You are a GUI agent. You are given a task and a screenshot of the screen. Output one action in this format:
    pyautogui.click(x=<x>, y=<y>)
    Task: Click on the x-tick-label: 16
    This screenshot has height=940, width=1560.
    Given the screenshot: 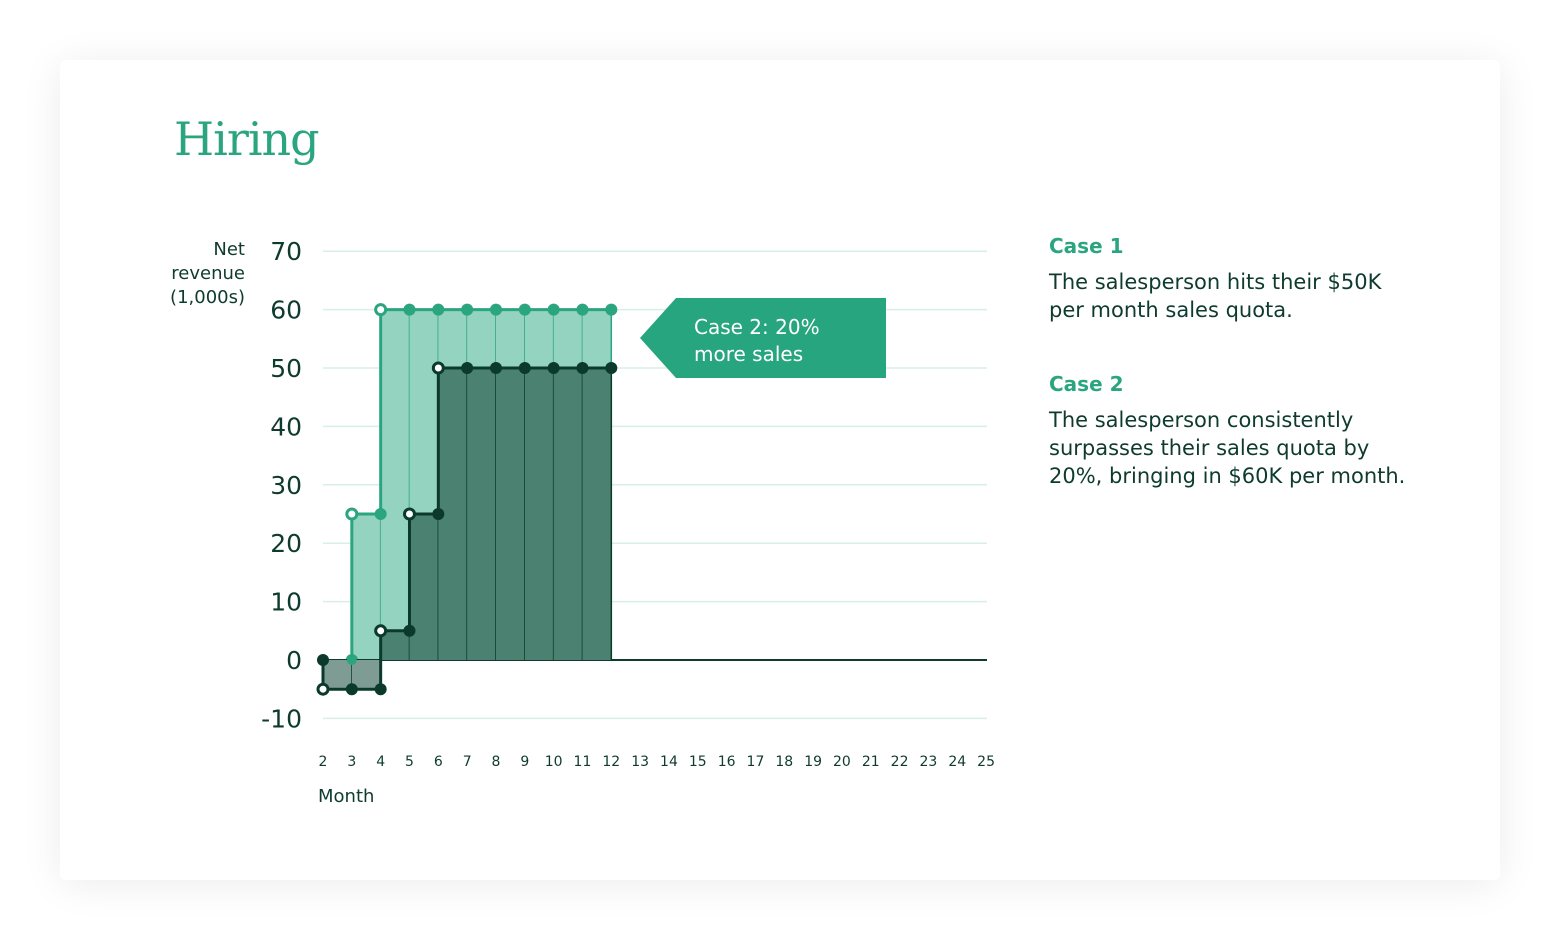 What is the action you would take?
    pyautogui.click(x=727, y=762)
    